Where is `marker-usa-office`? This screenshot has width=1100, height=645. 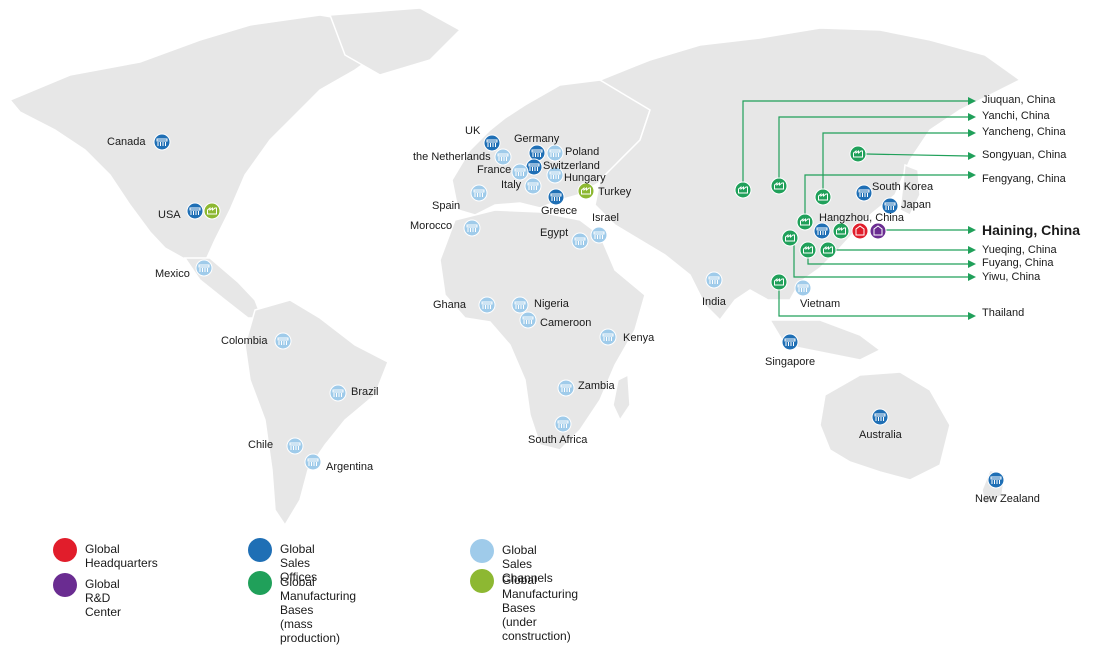
marker-usa-office is located at coordinates (195, 211).